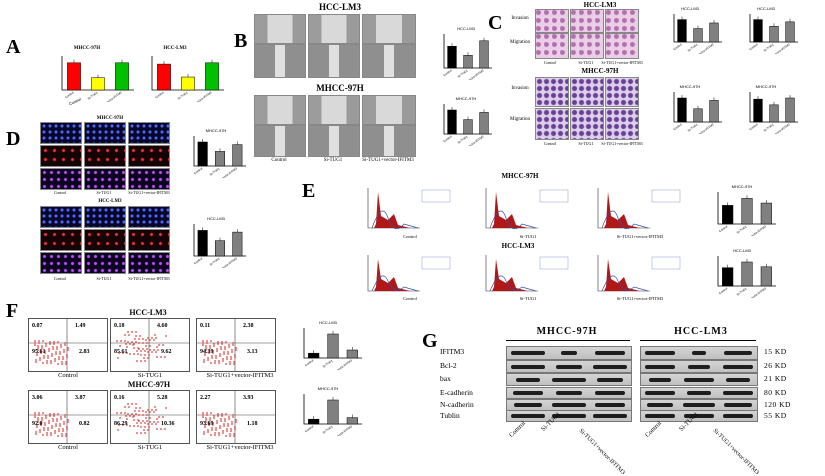  Describe the element at coordinates (457, 404) in the screenshot. I see `protein-label: N-cadherin` at that location.